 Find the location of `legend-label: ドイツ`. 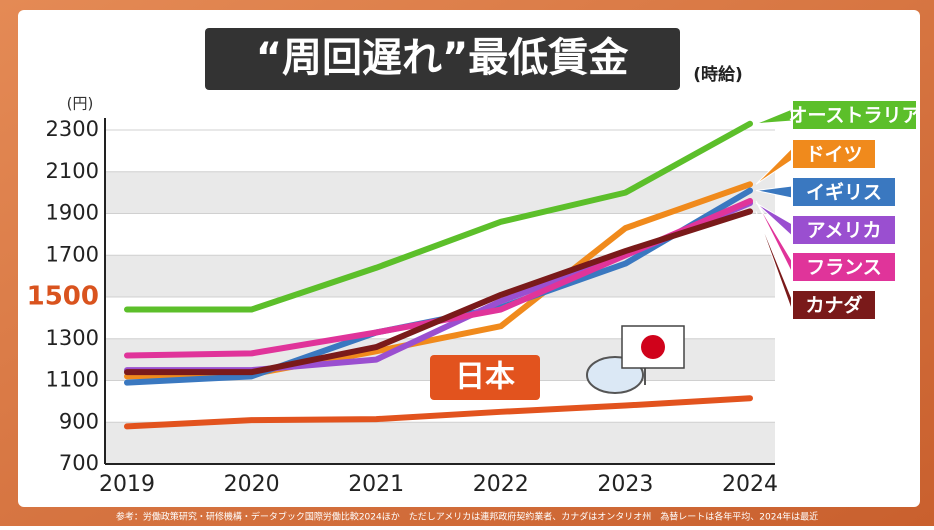

legend-label: ドイツ is located at coordinates (833, 155).